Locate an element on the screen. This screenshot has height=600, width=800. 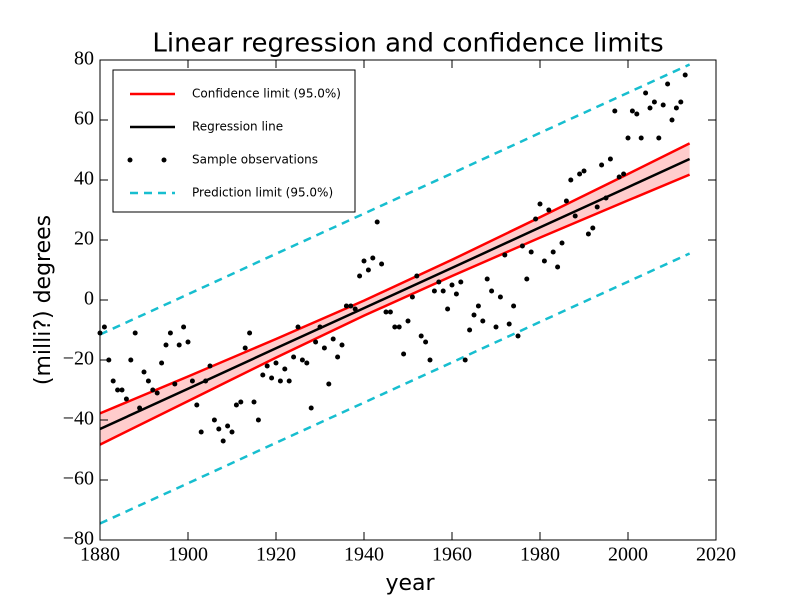
y-tick-label: 80 is located at coordinates (84, 59).